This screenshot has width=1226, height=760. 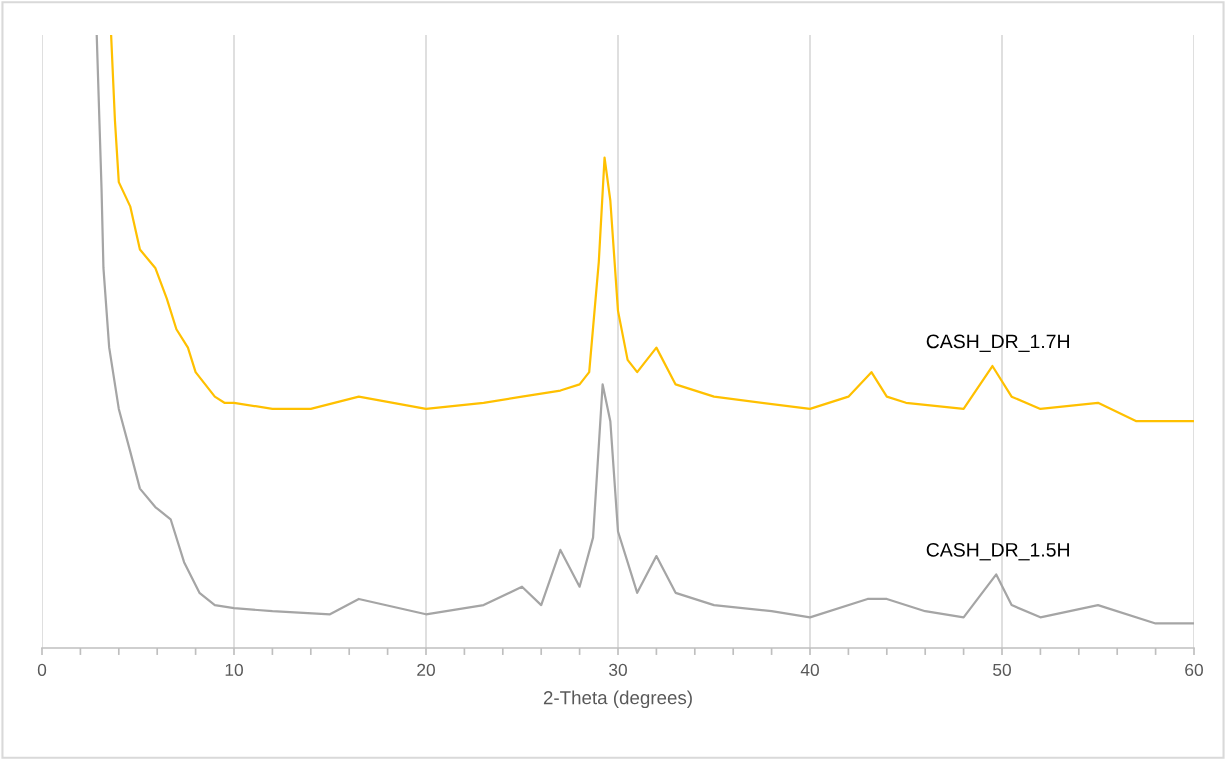 What do you see at coordinates (426, 670) in the screenshot?
I see `x-tick-label: 20` at bounding box center [426, 670].